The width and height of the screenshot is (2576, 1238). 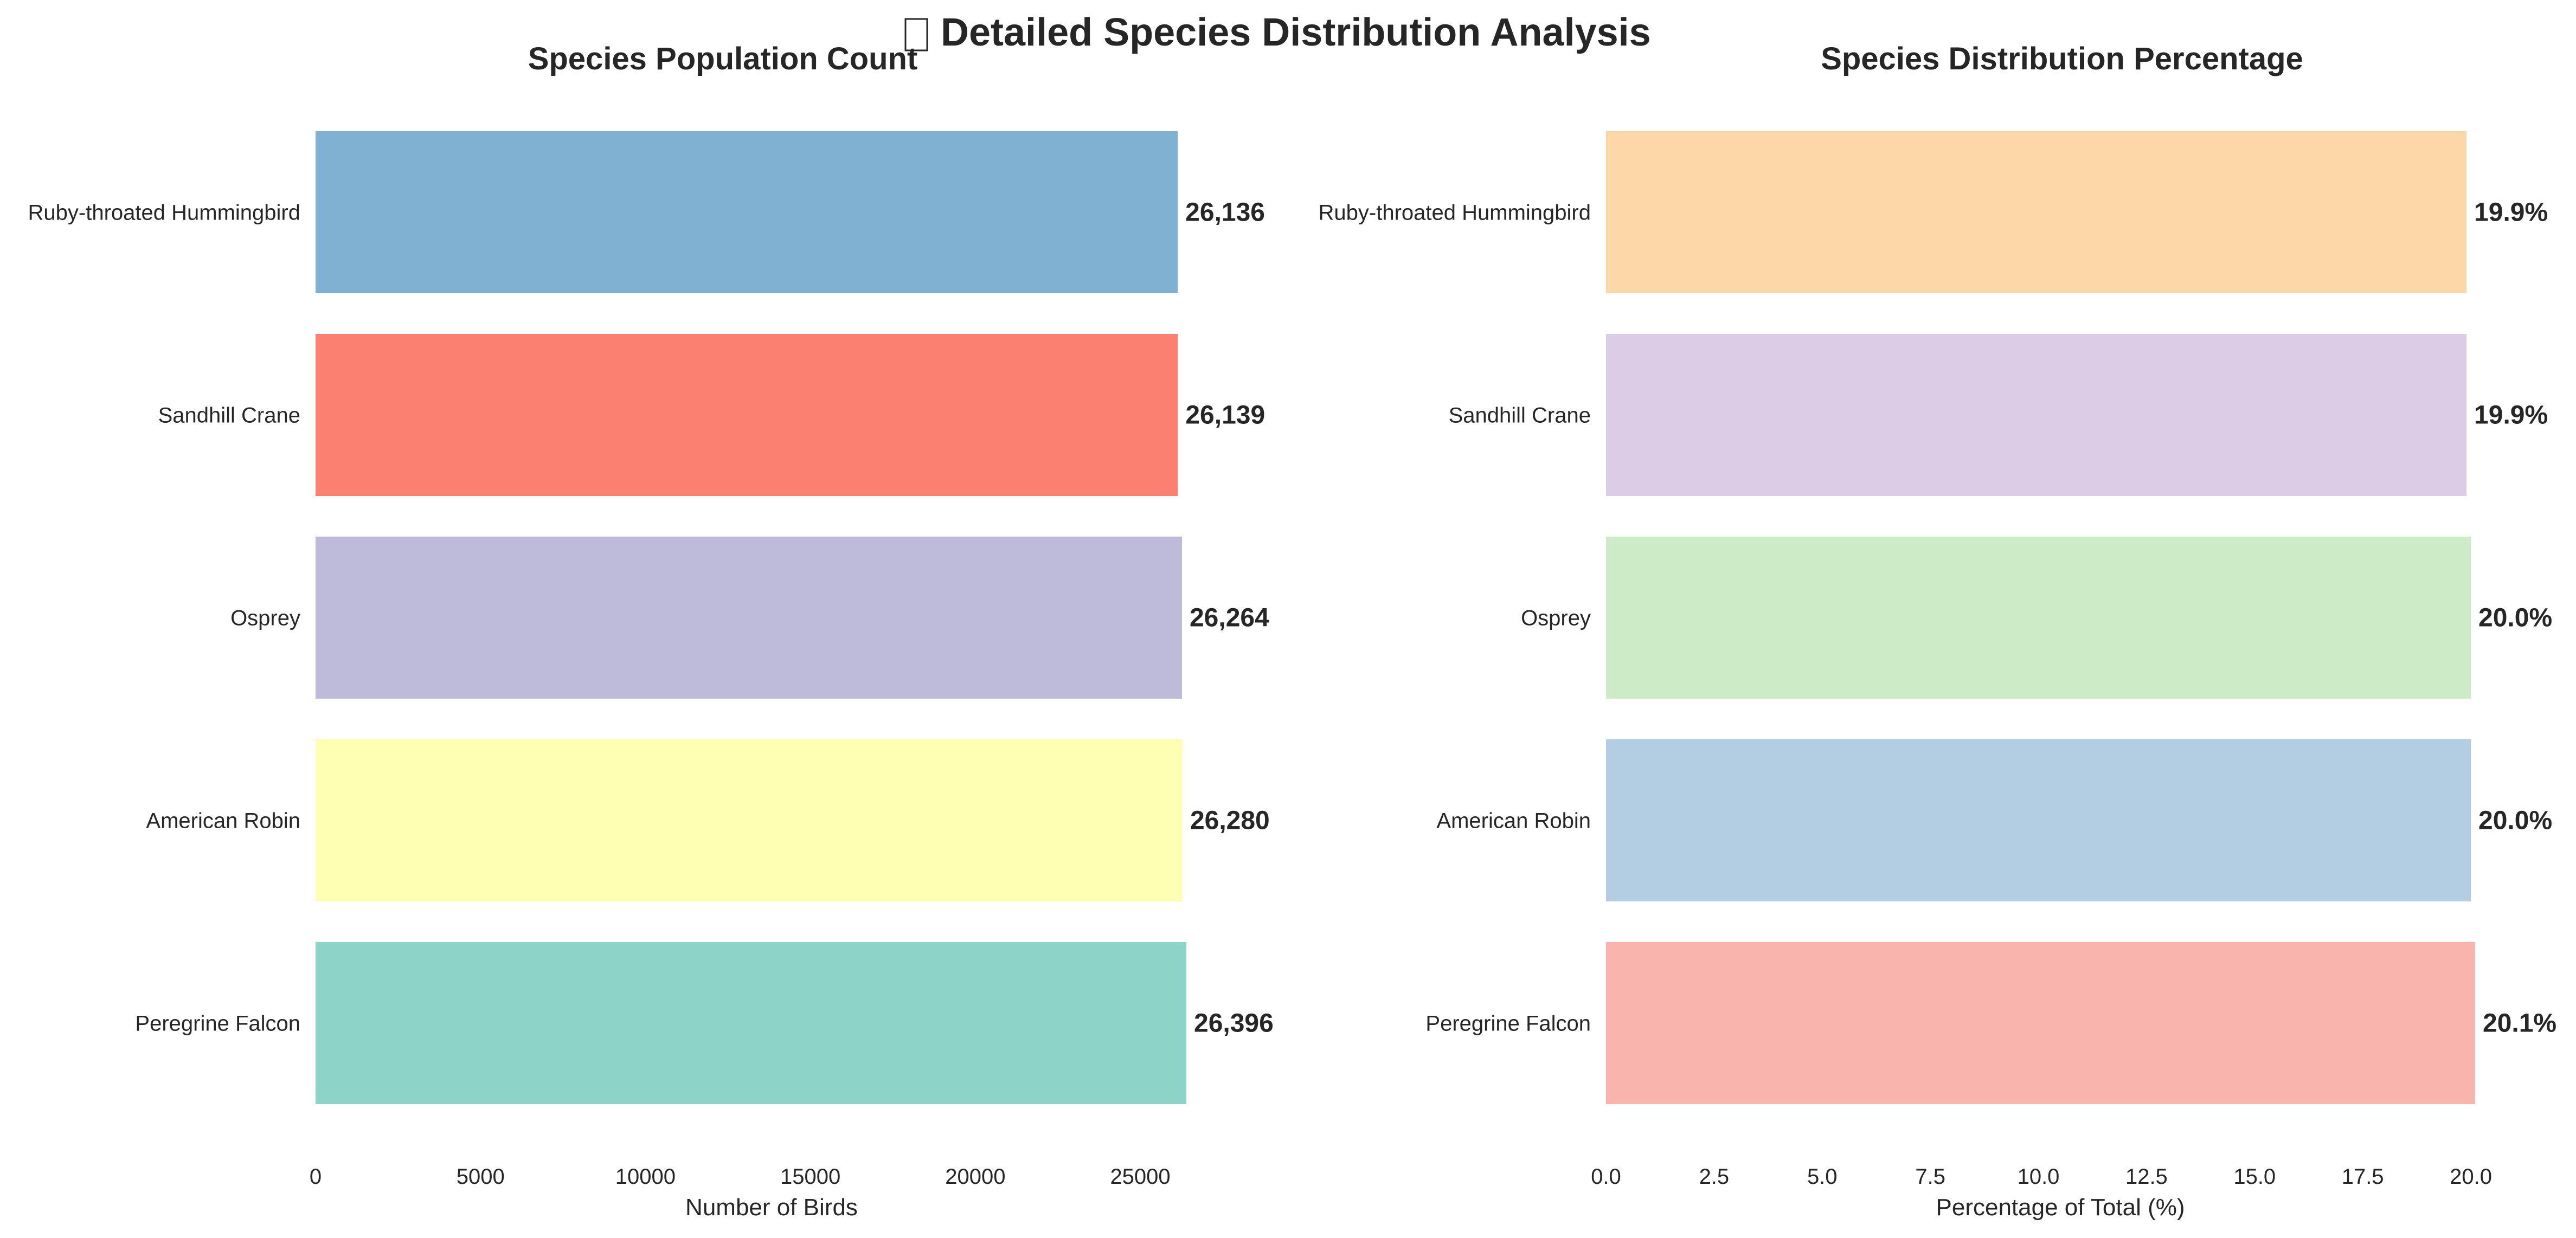 I want to click on value-label: 26,280, so click(x=1230, y=821).